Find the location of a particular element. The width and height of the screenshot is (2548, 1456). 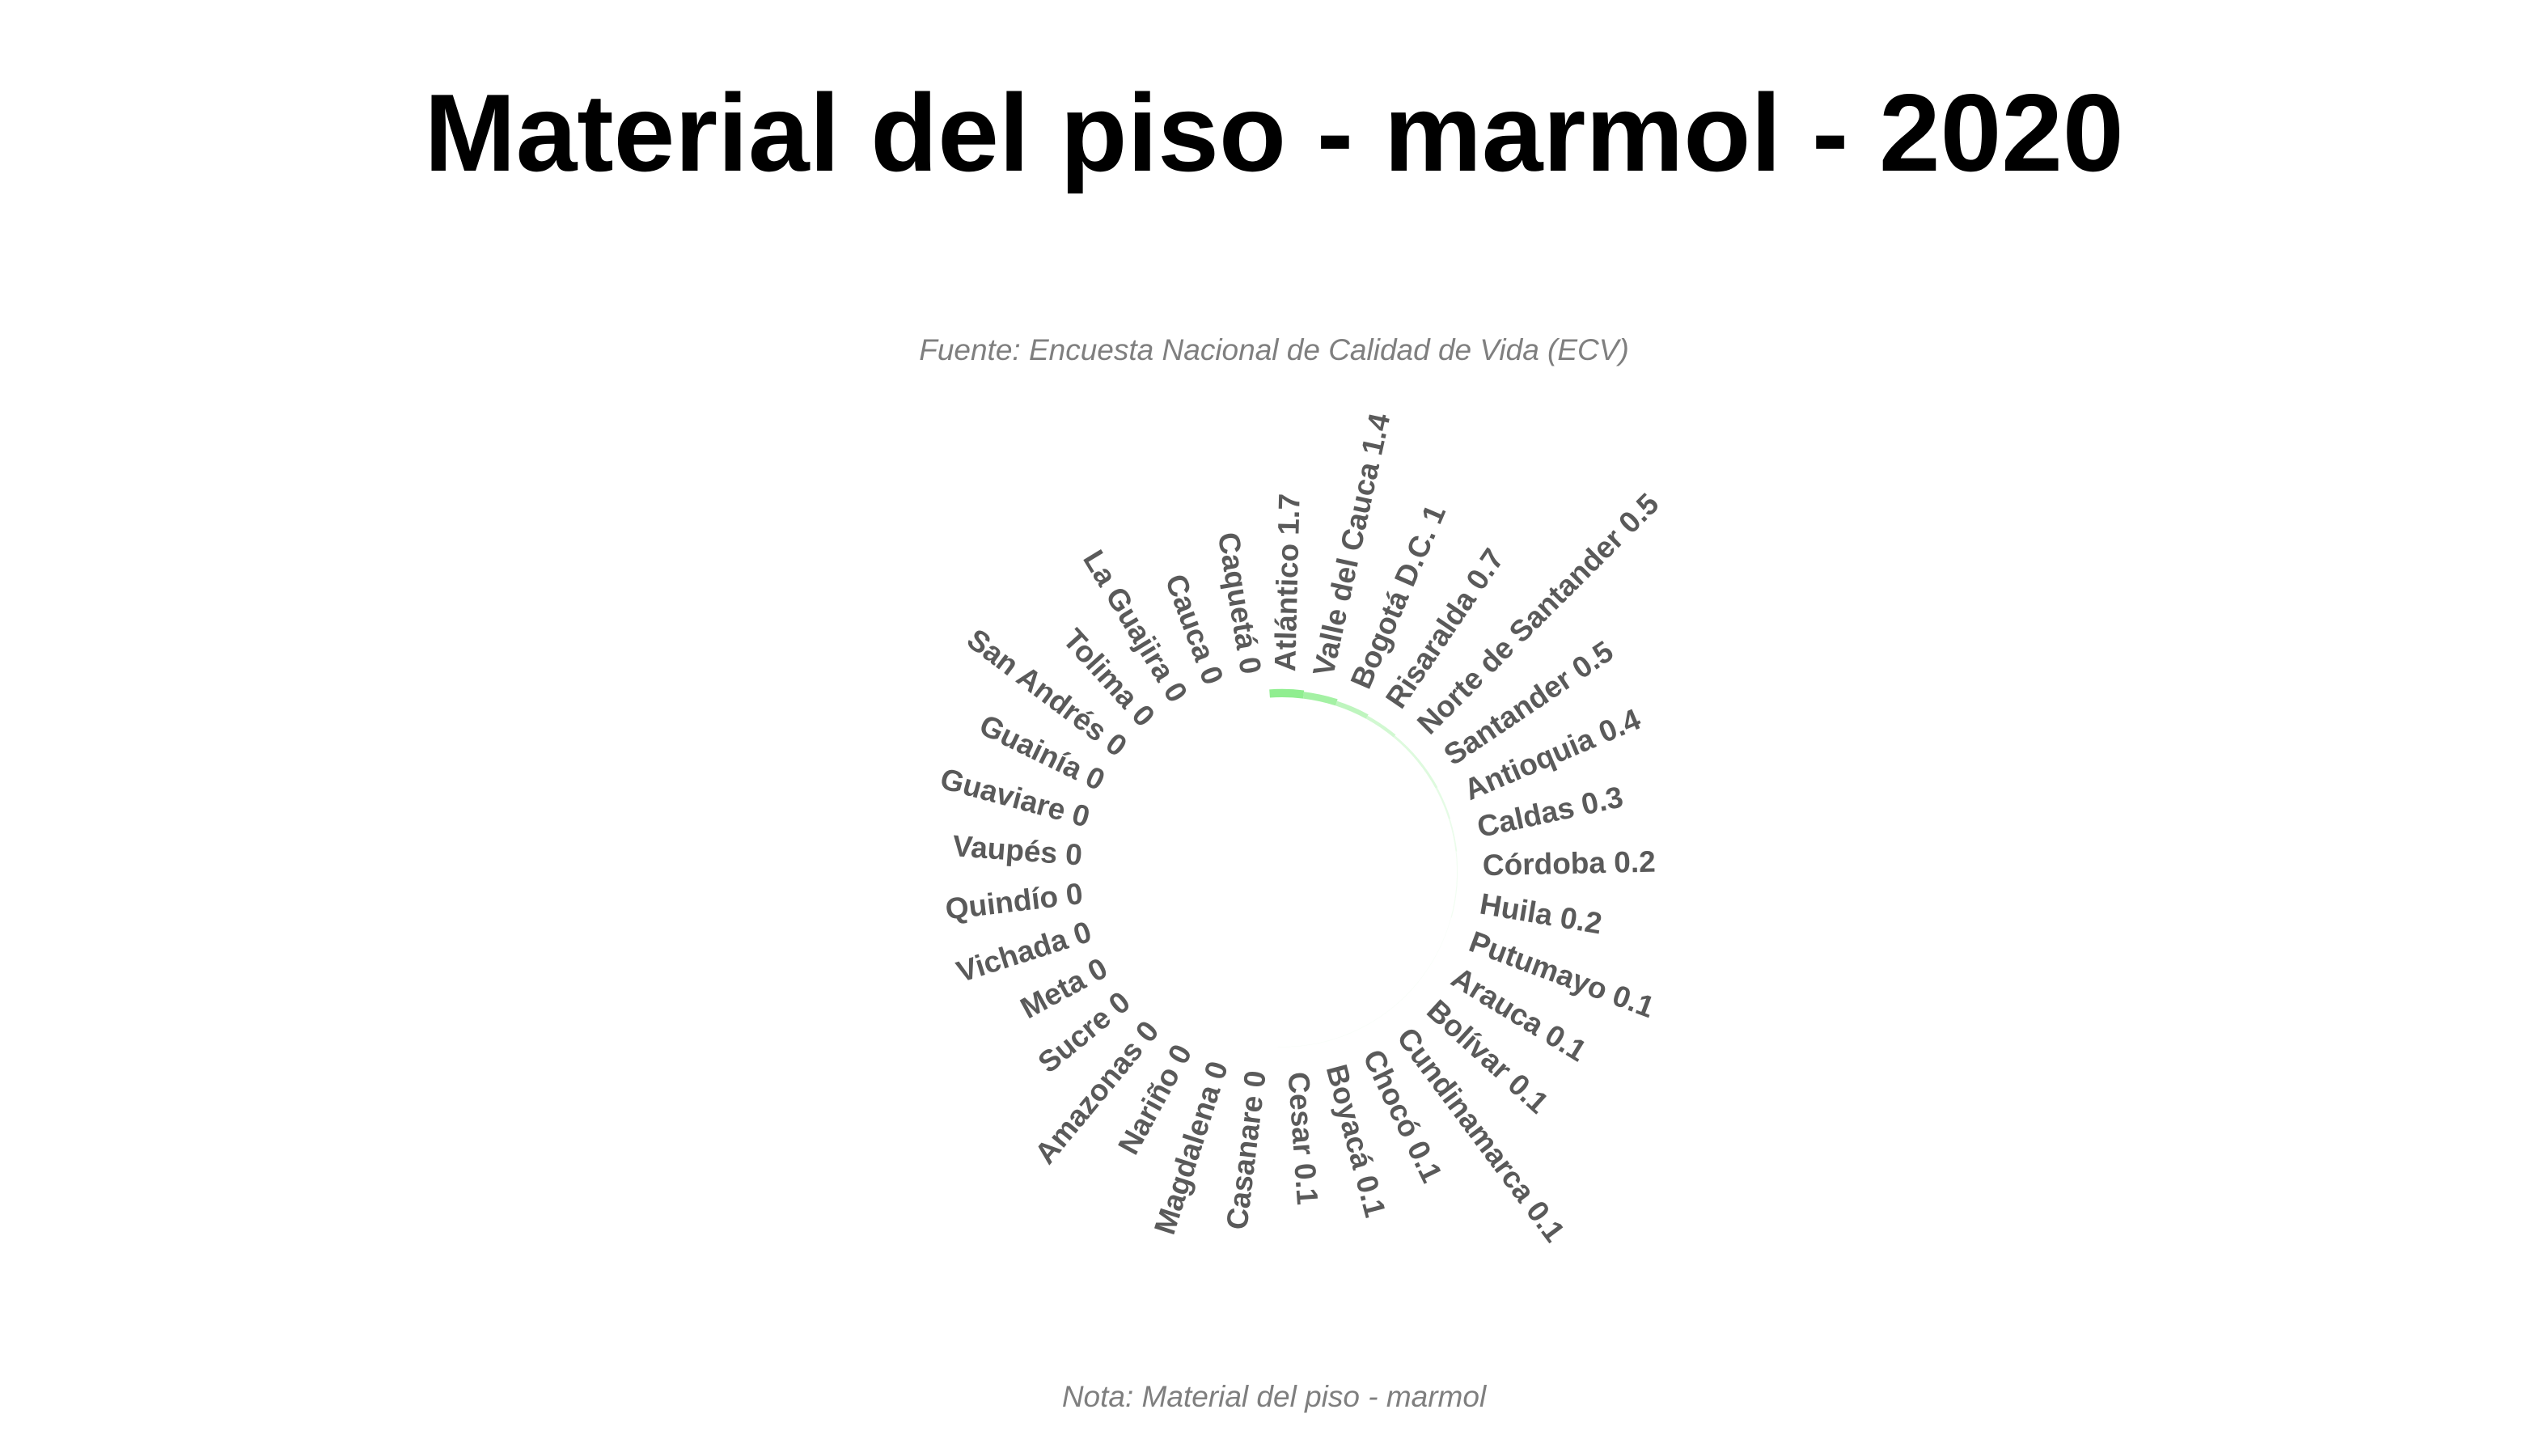

label-cesar: Cesar 0.1 is located at coordinates (1303, 1138).